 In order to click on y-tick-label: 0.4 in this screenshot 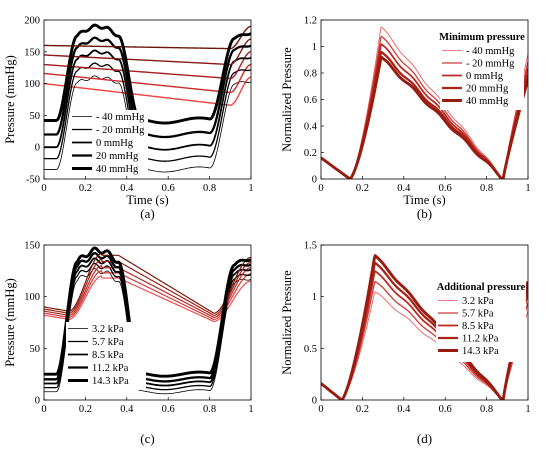, I will do `click(311, 127)`.